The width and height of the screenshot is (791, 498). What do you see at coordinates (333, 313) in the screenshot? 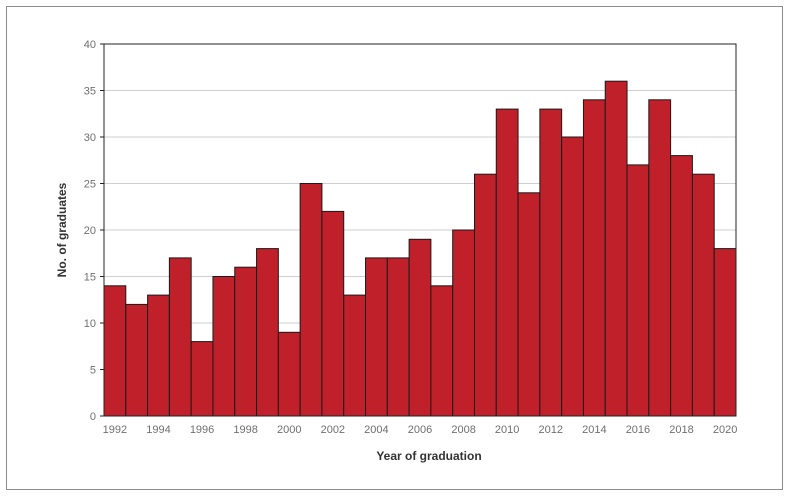
I see `bar-2002` at bounding box center [333, 313].